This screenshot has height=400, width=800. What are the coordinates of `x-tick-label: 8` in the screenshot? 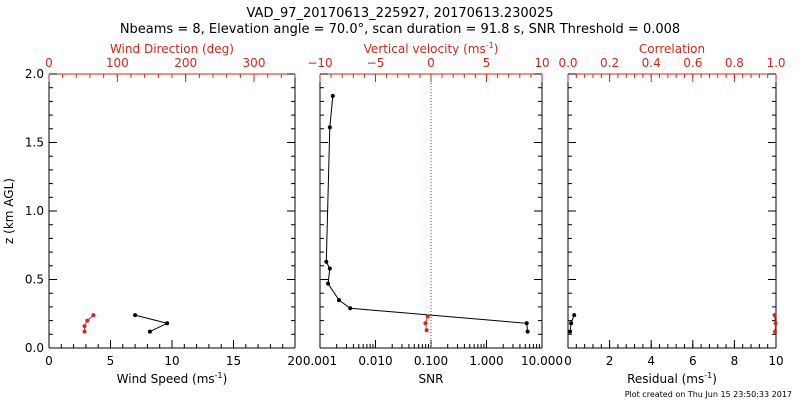 It's located at (735, 361).